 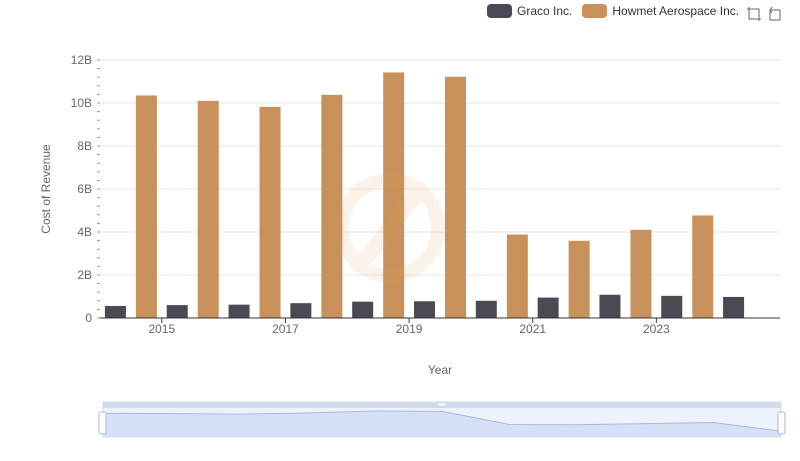 I want to click on y-tick-label: 2B, so click(x=84, y=275).